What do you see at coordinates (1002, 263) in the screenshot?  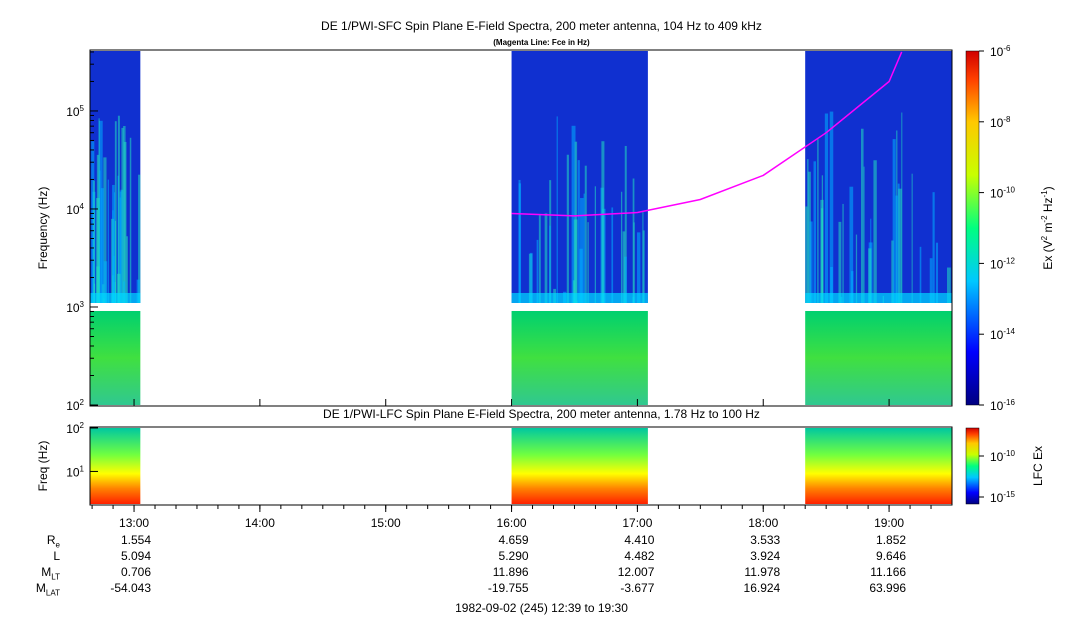 I see `sfc-cbar-tick-label: 10-12` at bounding box center [1002, 263].